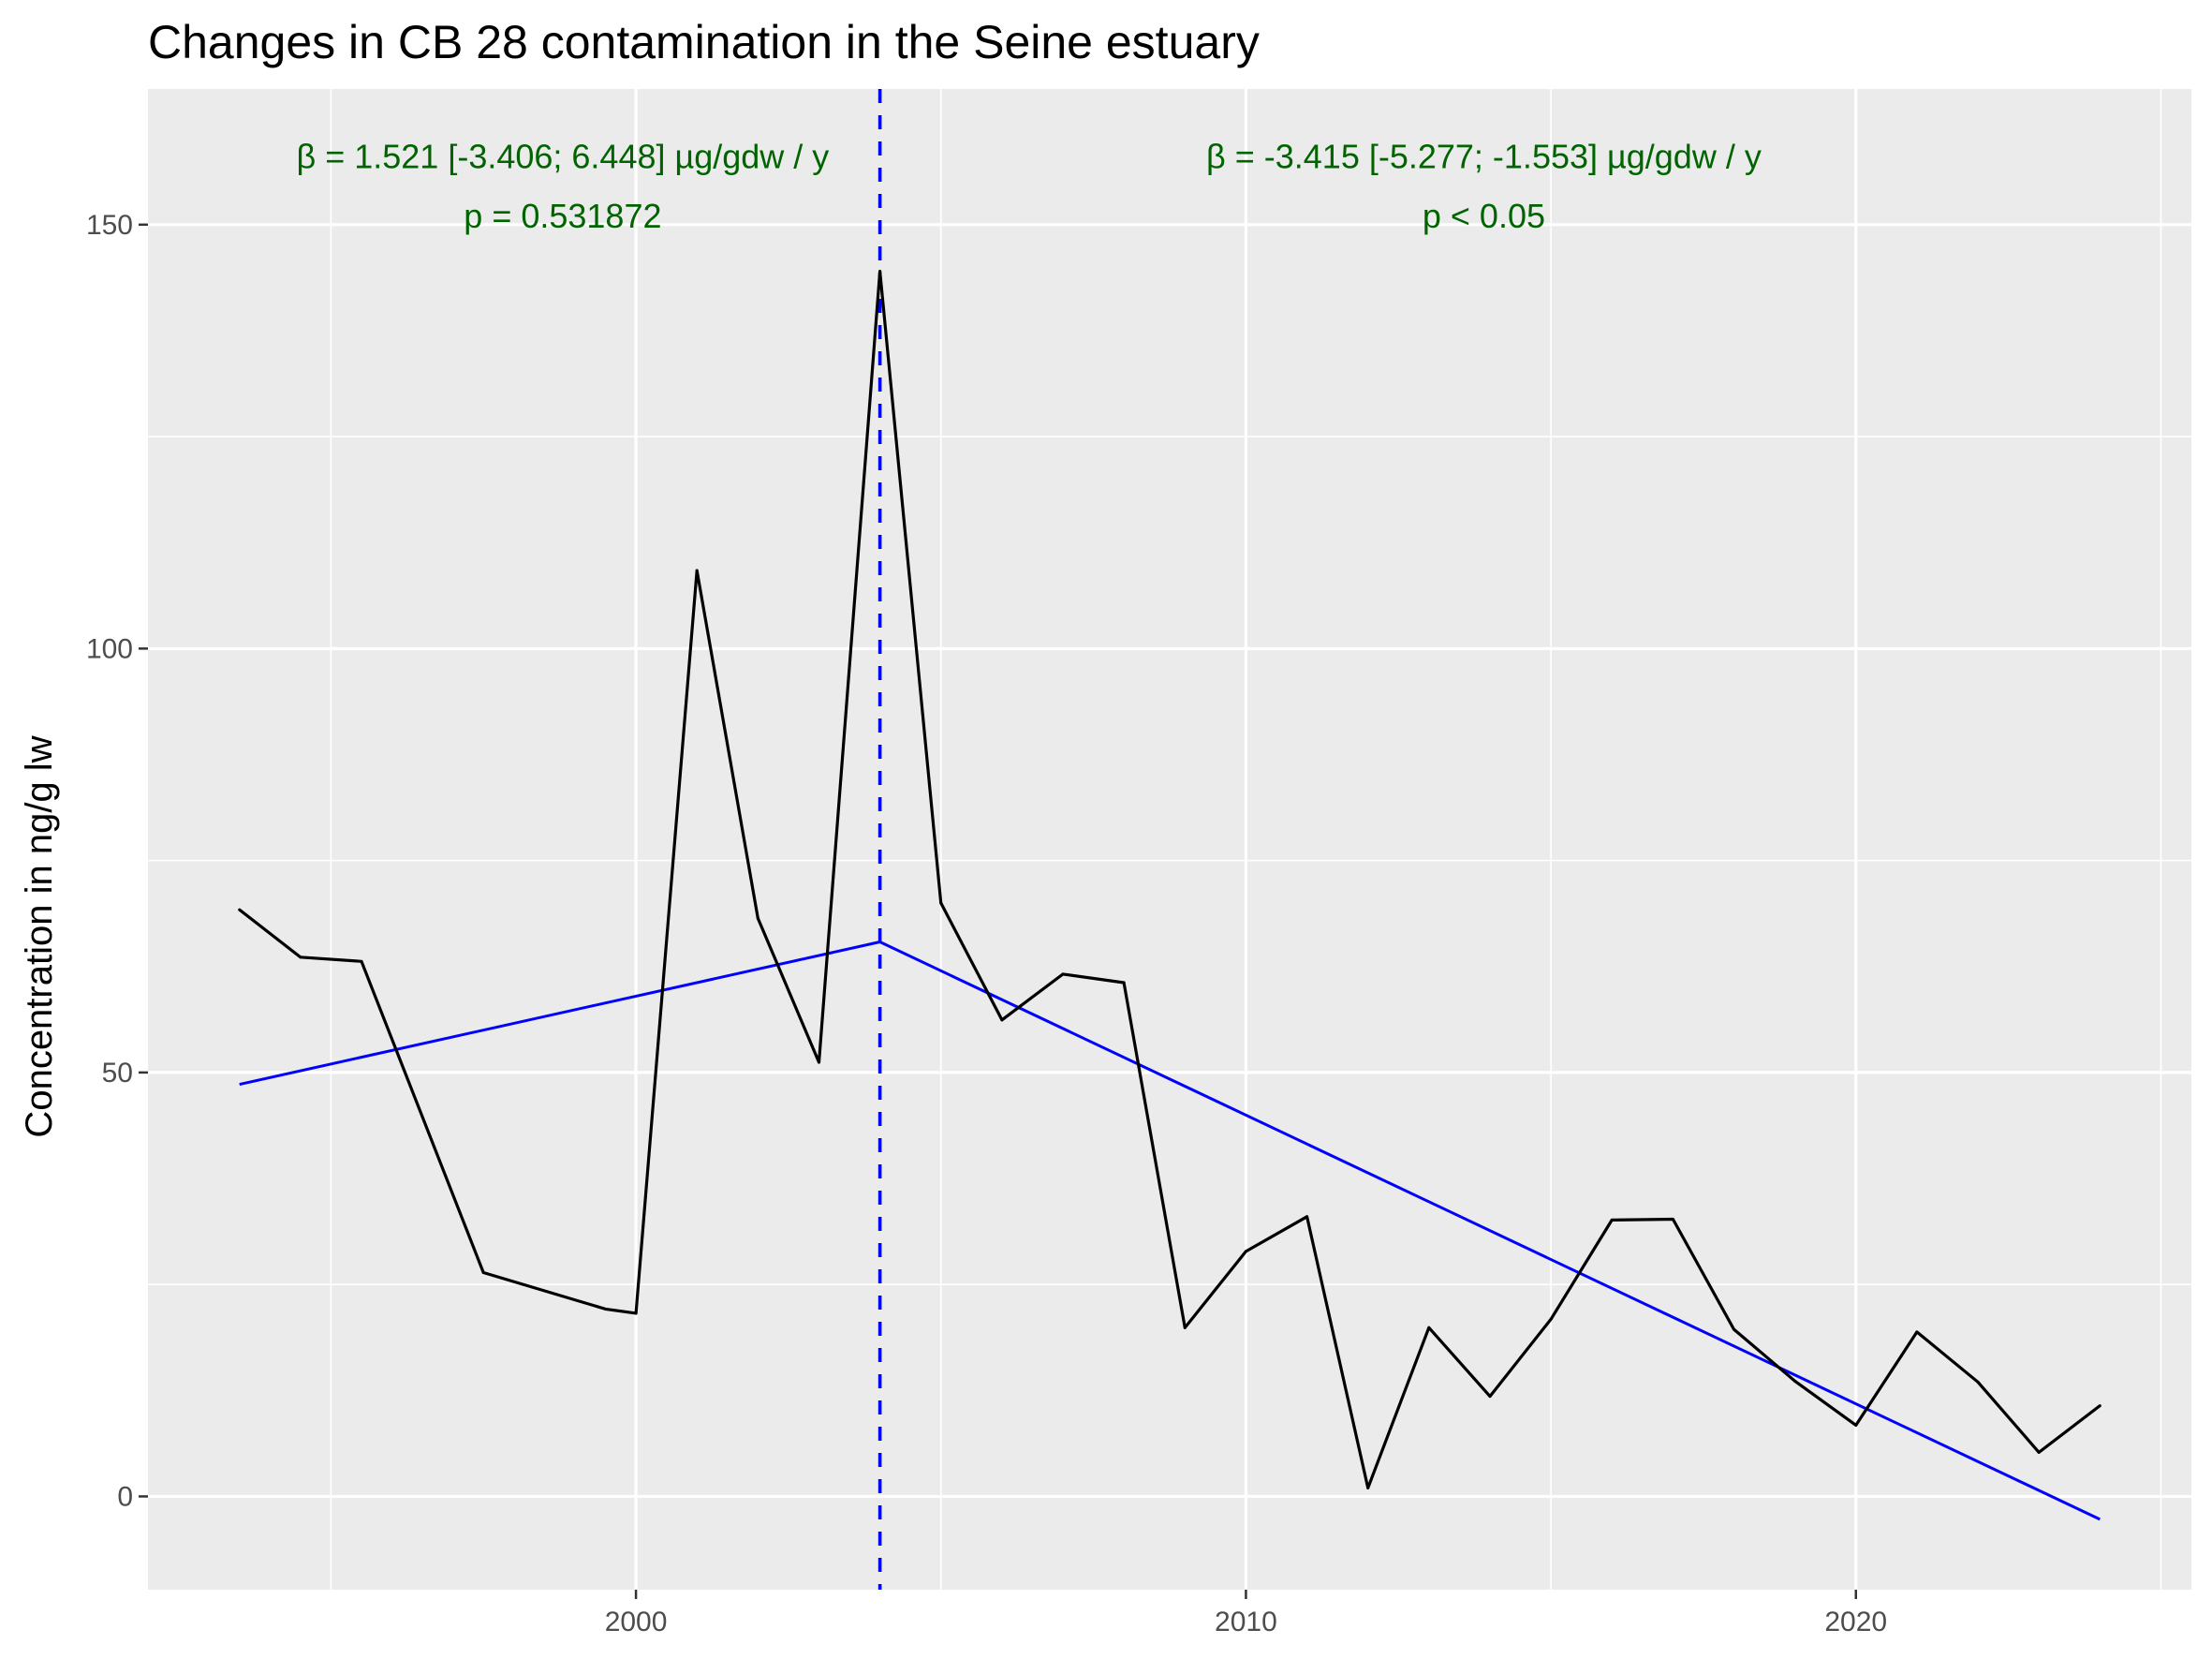  Describe the element at coordinates (560, 1014) in the screenshot. I see `trend-segment` at that location.